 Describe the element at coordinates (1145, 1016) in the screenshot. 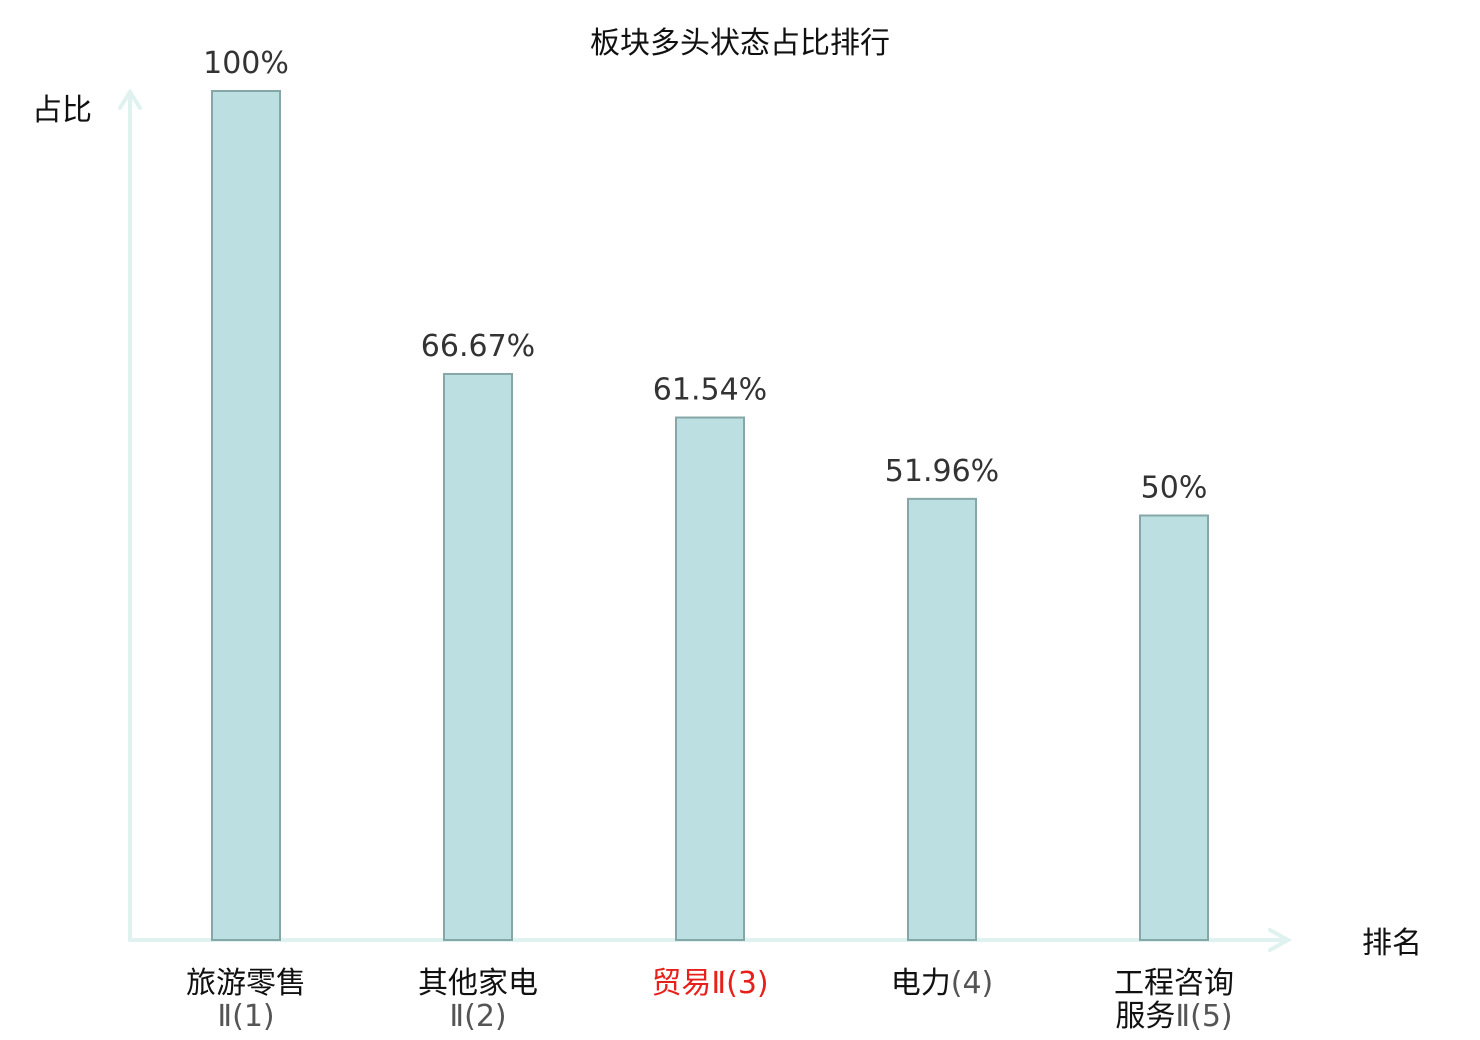

I see `category-name-text: 服务` at that location.